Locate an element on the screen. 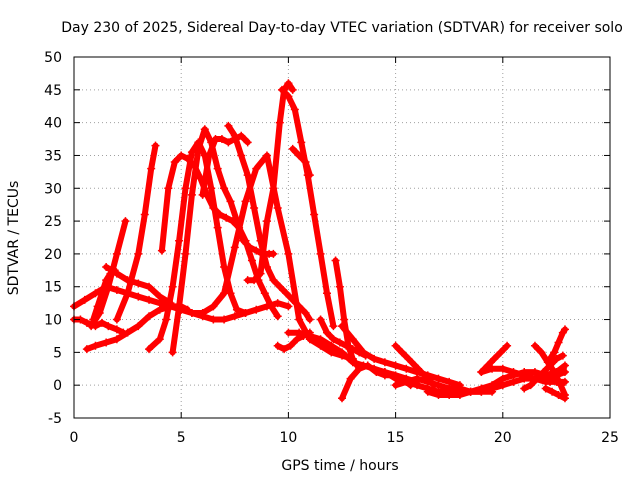 This screenshot has height=480, width=640. series-arc31 is located at coordinates (555, 393).